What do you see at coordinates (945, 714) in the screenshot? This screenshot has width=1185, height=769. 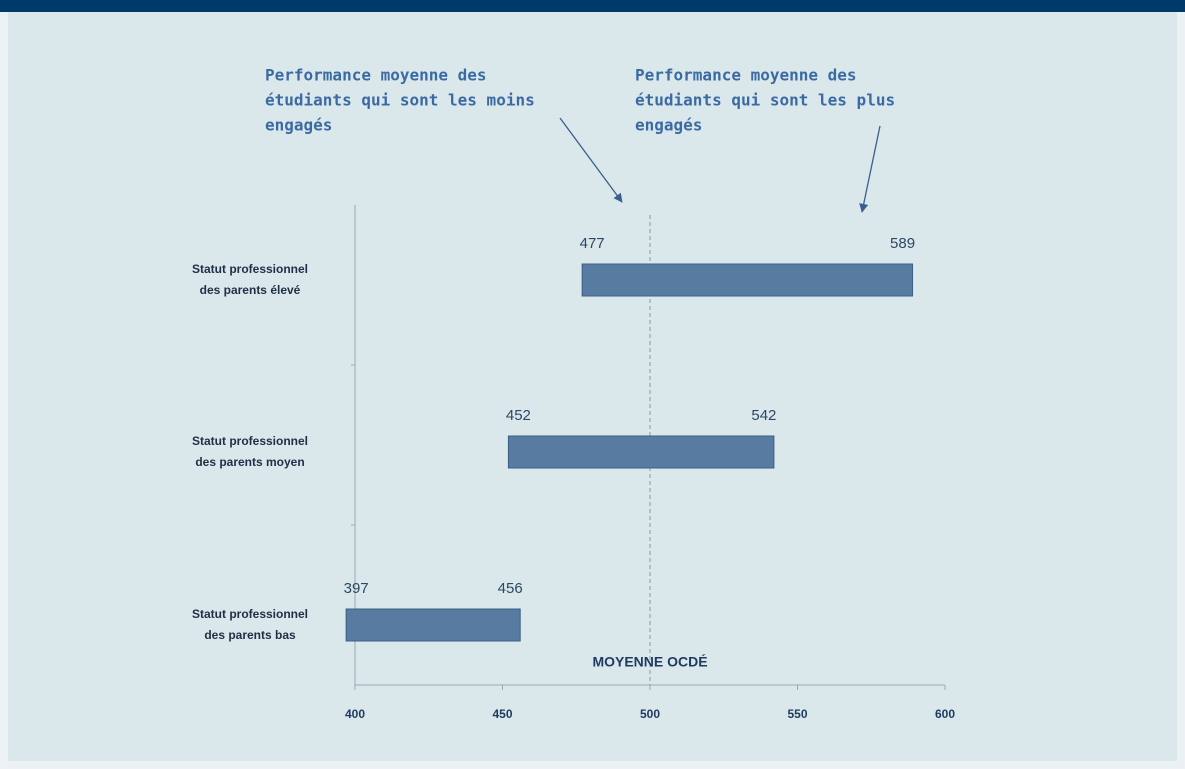 I see `x-tick-label: 600` at bounding box center [945, 714].